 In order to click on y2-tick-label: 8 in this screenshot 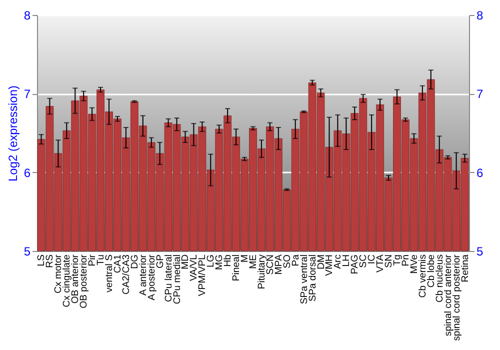, I will do `click(480, 15)`.